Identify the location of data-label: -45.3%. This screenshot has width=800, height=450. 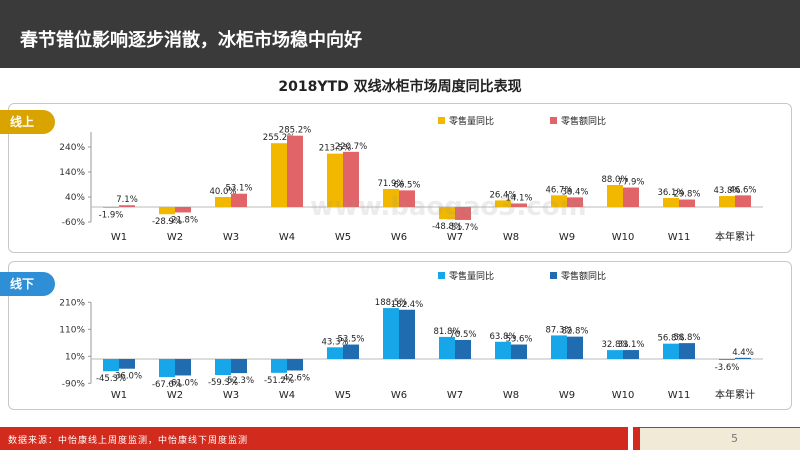
(111, 379).